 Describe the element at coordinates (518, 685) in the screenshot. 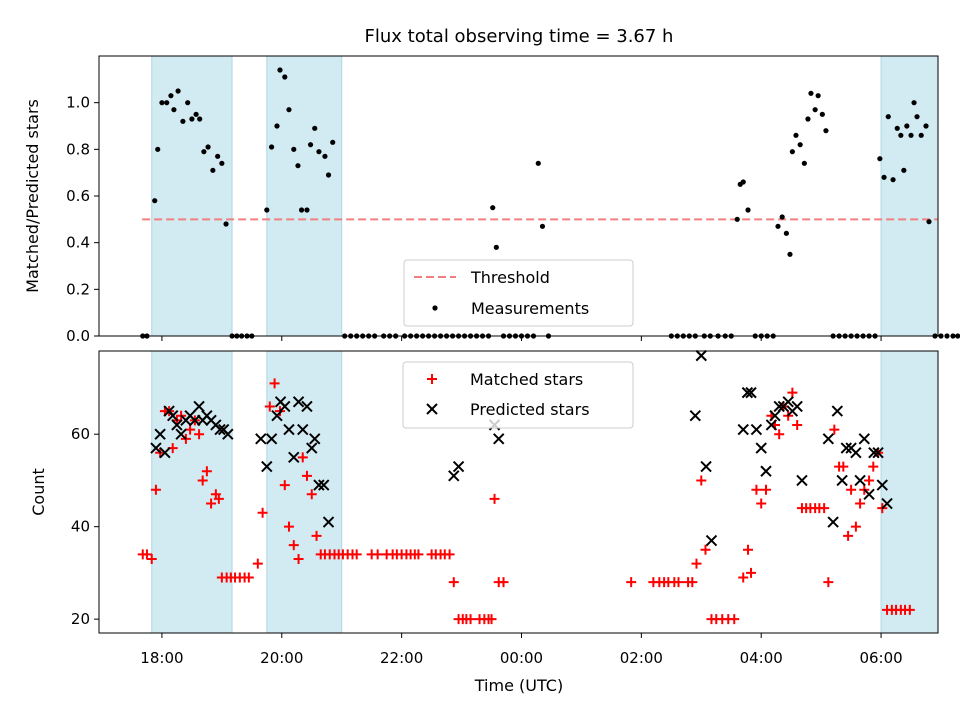

I see `x-axis-label: Time (UTC)` at that location.